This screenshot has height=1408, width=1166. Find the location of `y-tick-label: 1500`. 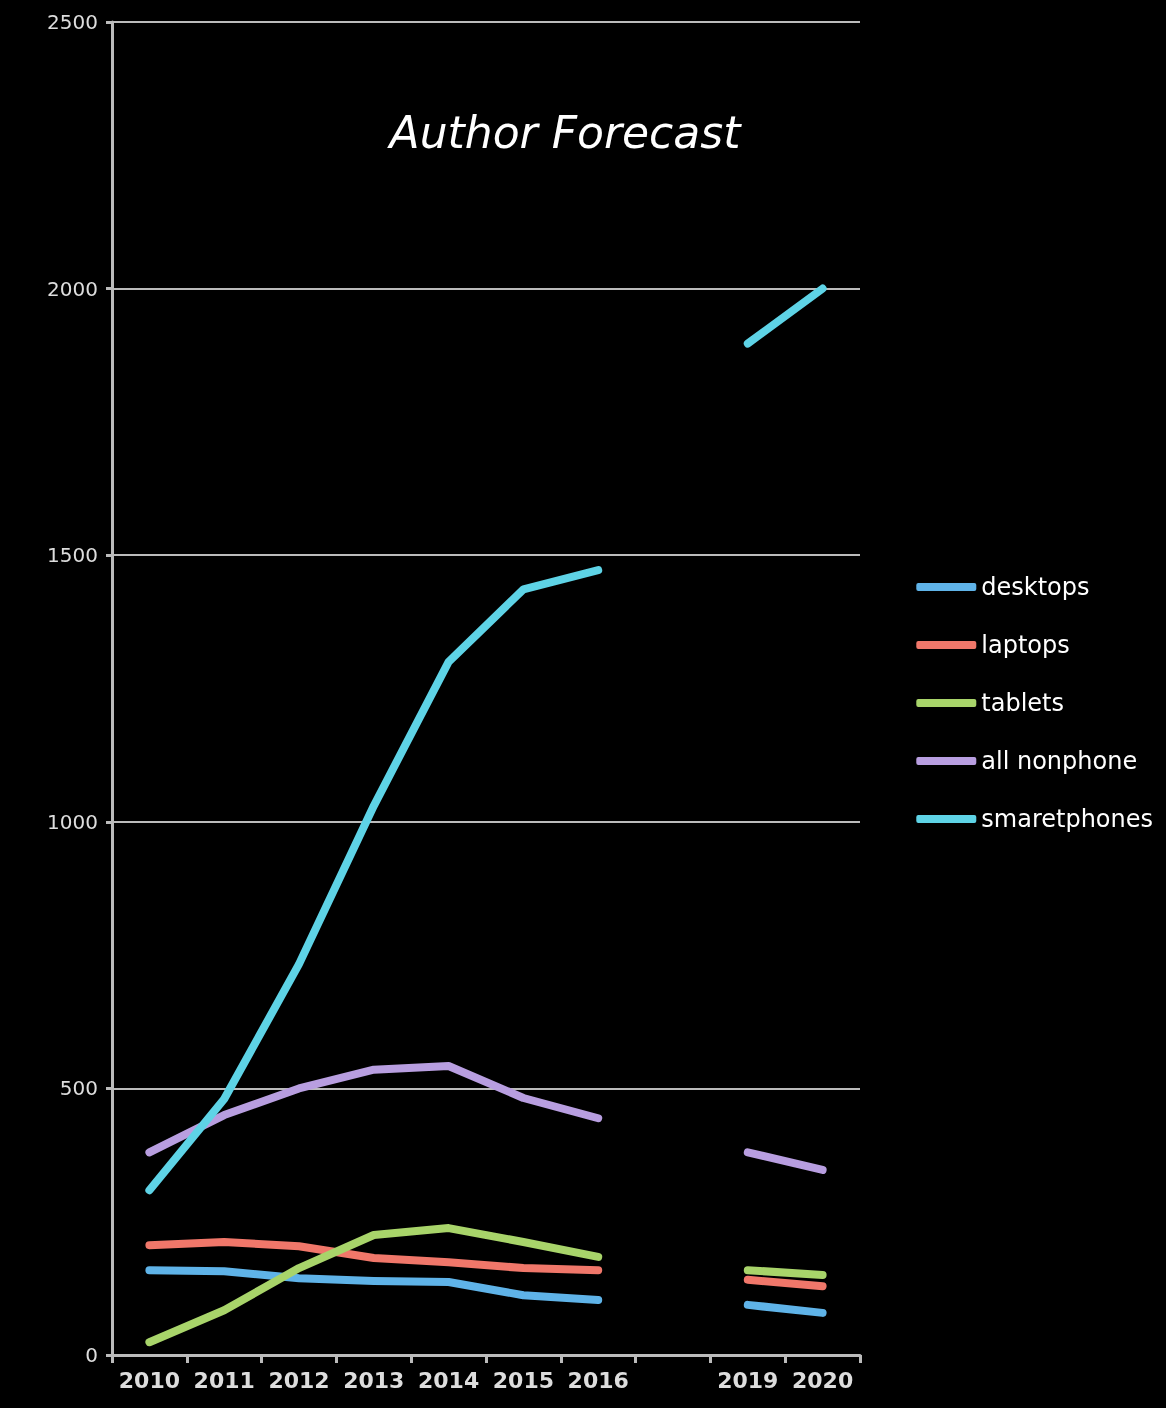

y-tick-label: 1500 is located at coordinates (72, 555).